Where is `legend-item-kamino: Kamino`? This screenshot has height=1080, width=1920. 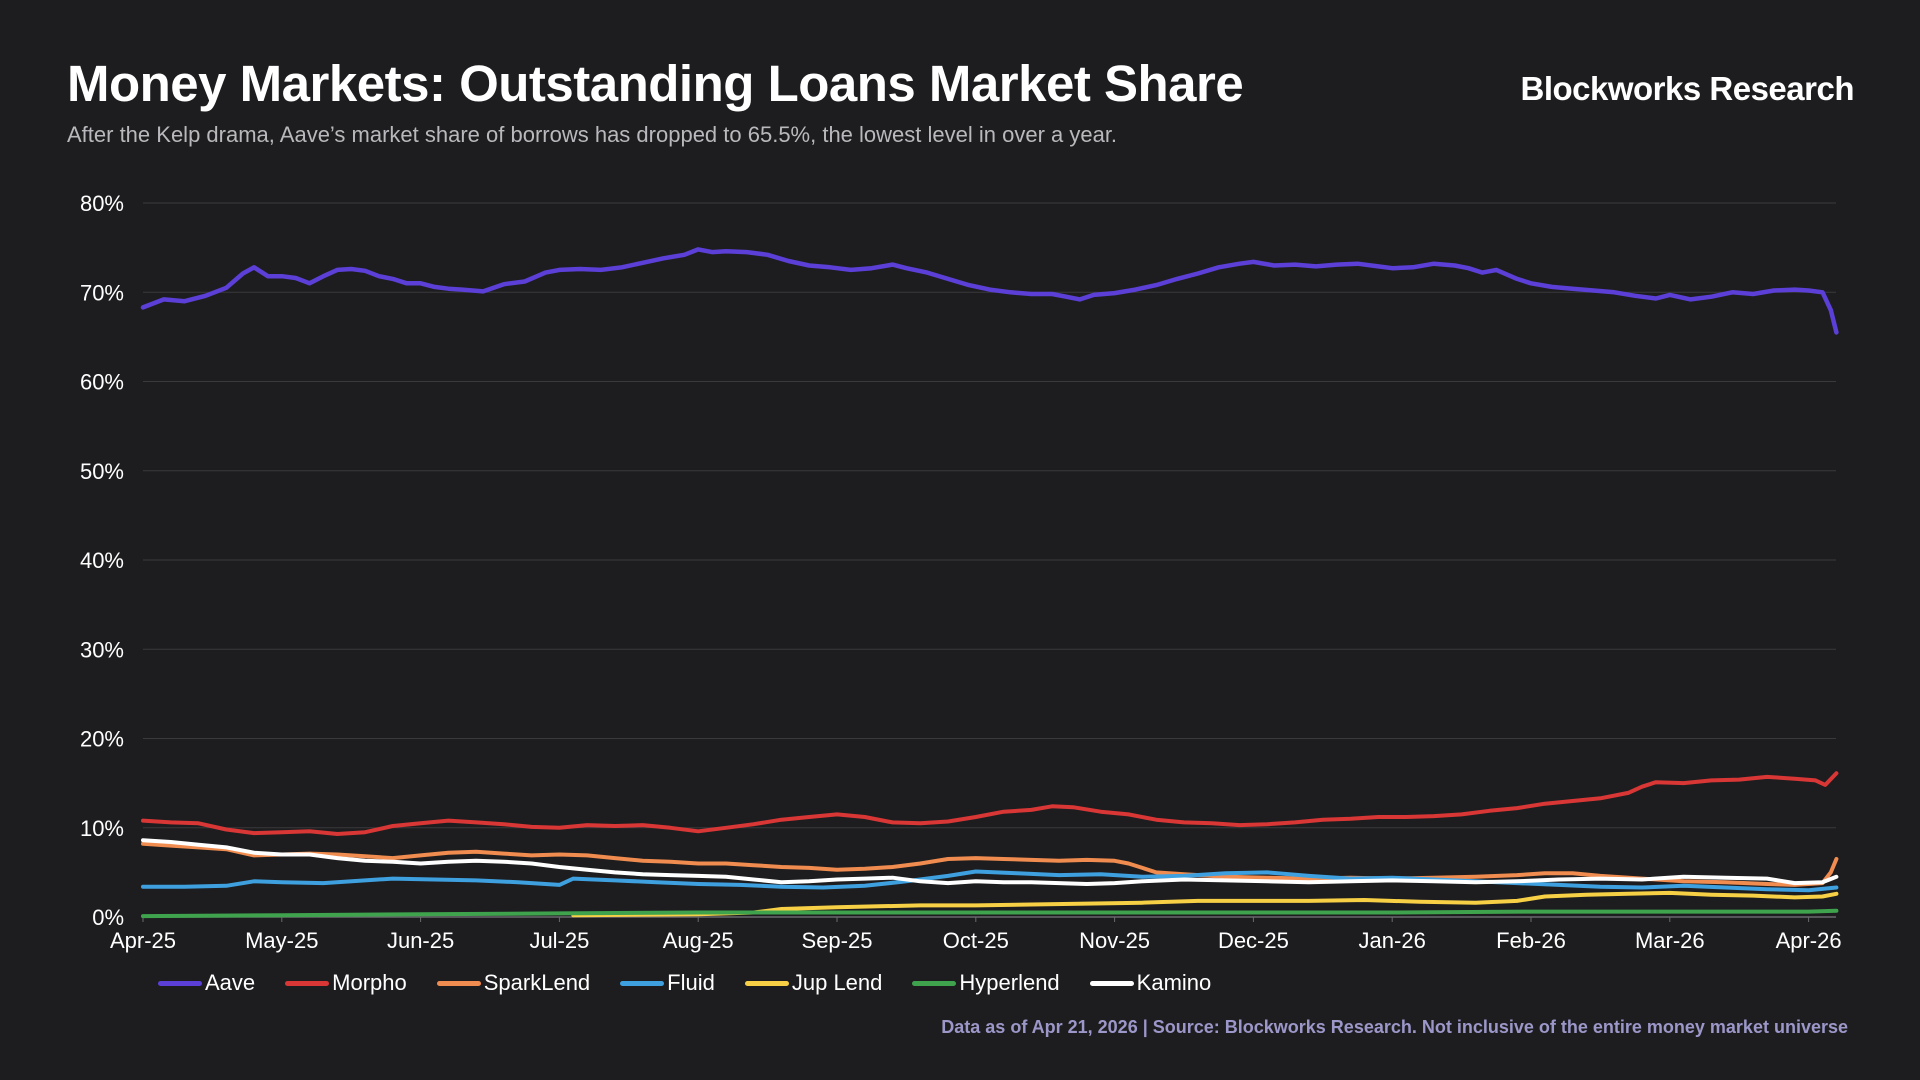 legend-item-kamino: Kamino is located at coordinates (1150, 983).